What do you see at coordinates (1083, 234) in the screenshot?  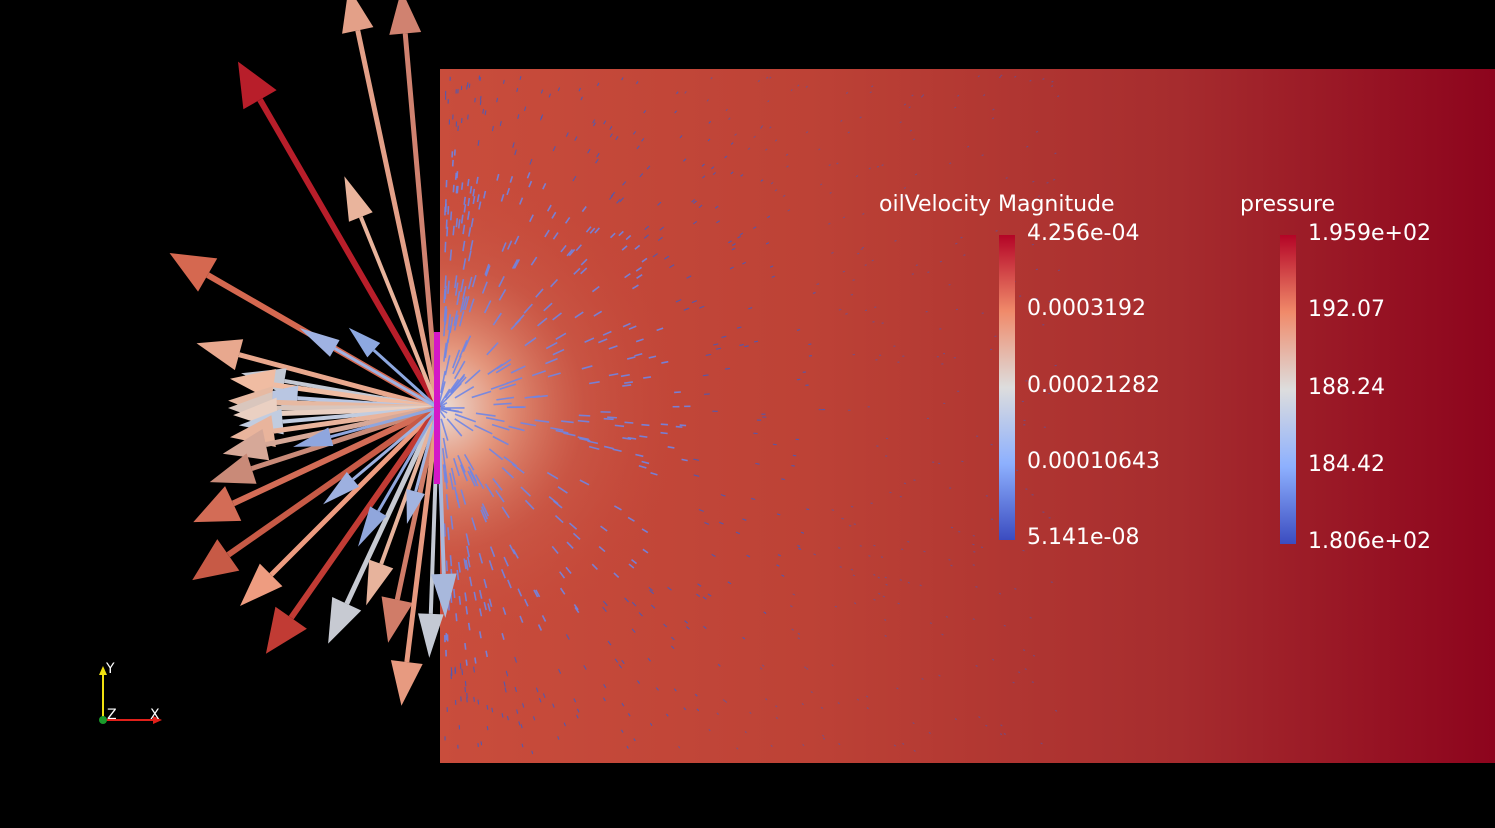 I see `velocity-label-max: 4.256e-04` at bounding box center [1083, 234].